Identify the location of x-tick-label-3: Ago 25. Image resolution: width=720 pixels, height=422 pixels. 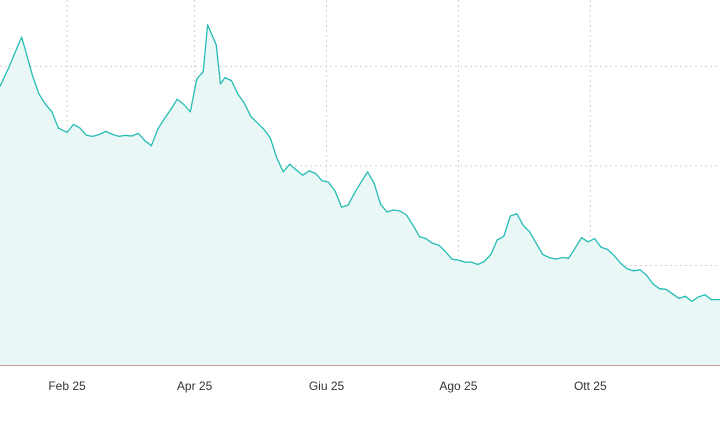
(458, 386).